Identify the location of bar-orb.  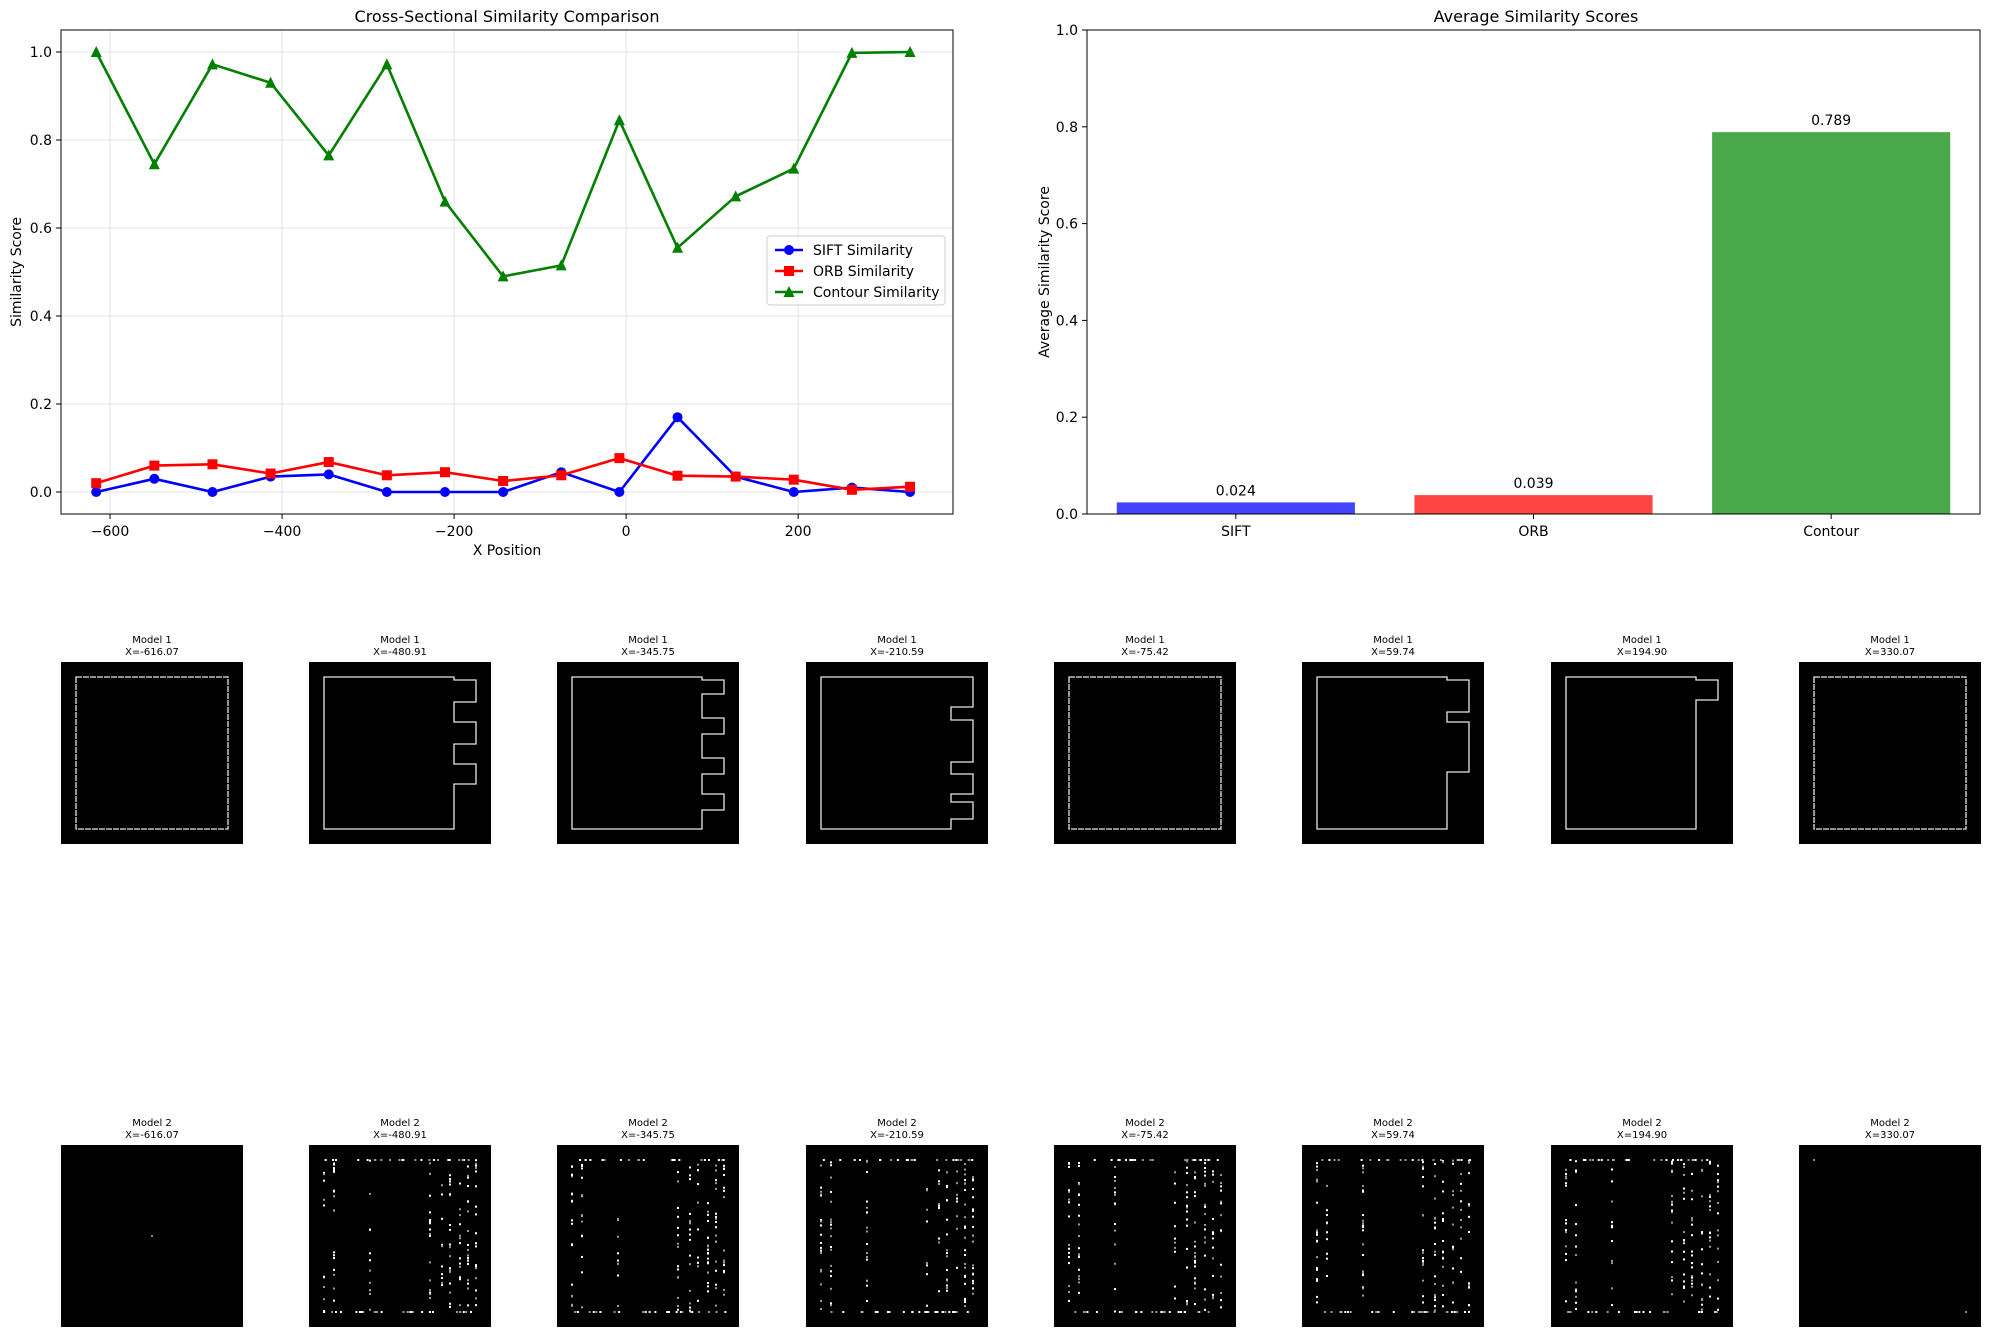
(1533, 504).